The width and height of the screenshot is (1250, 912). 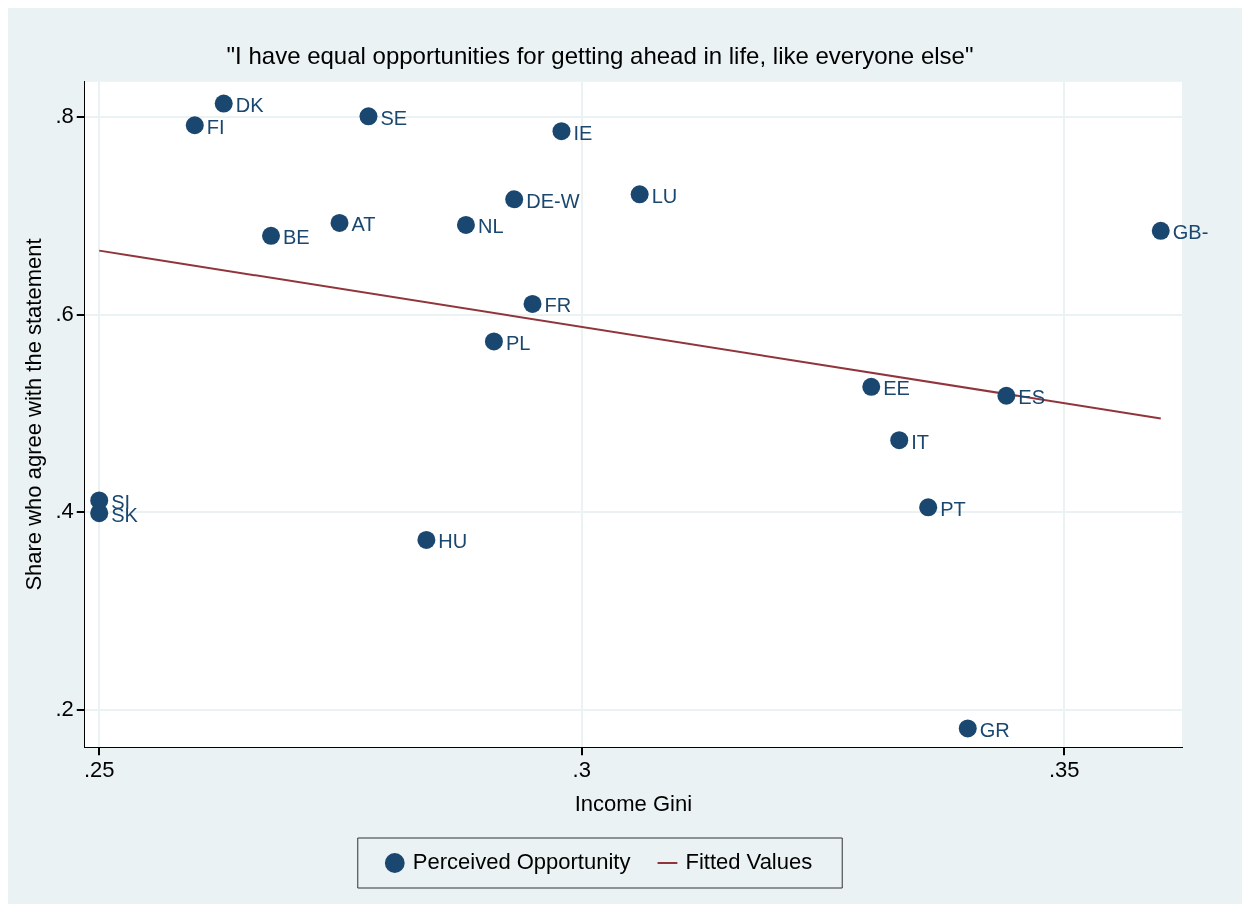 I want to click on annotation: HU, so click(x=453, y=541).